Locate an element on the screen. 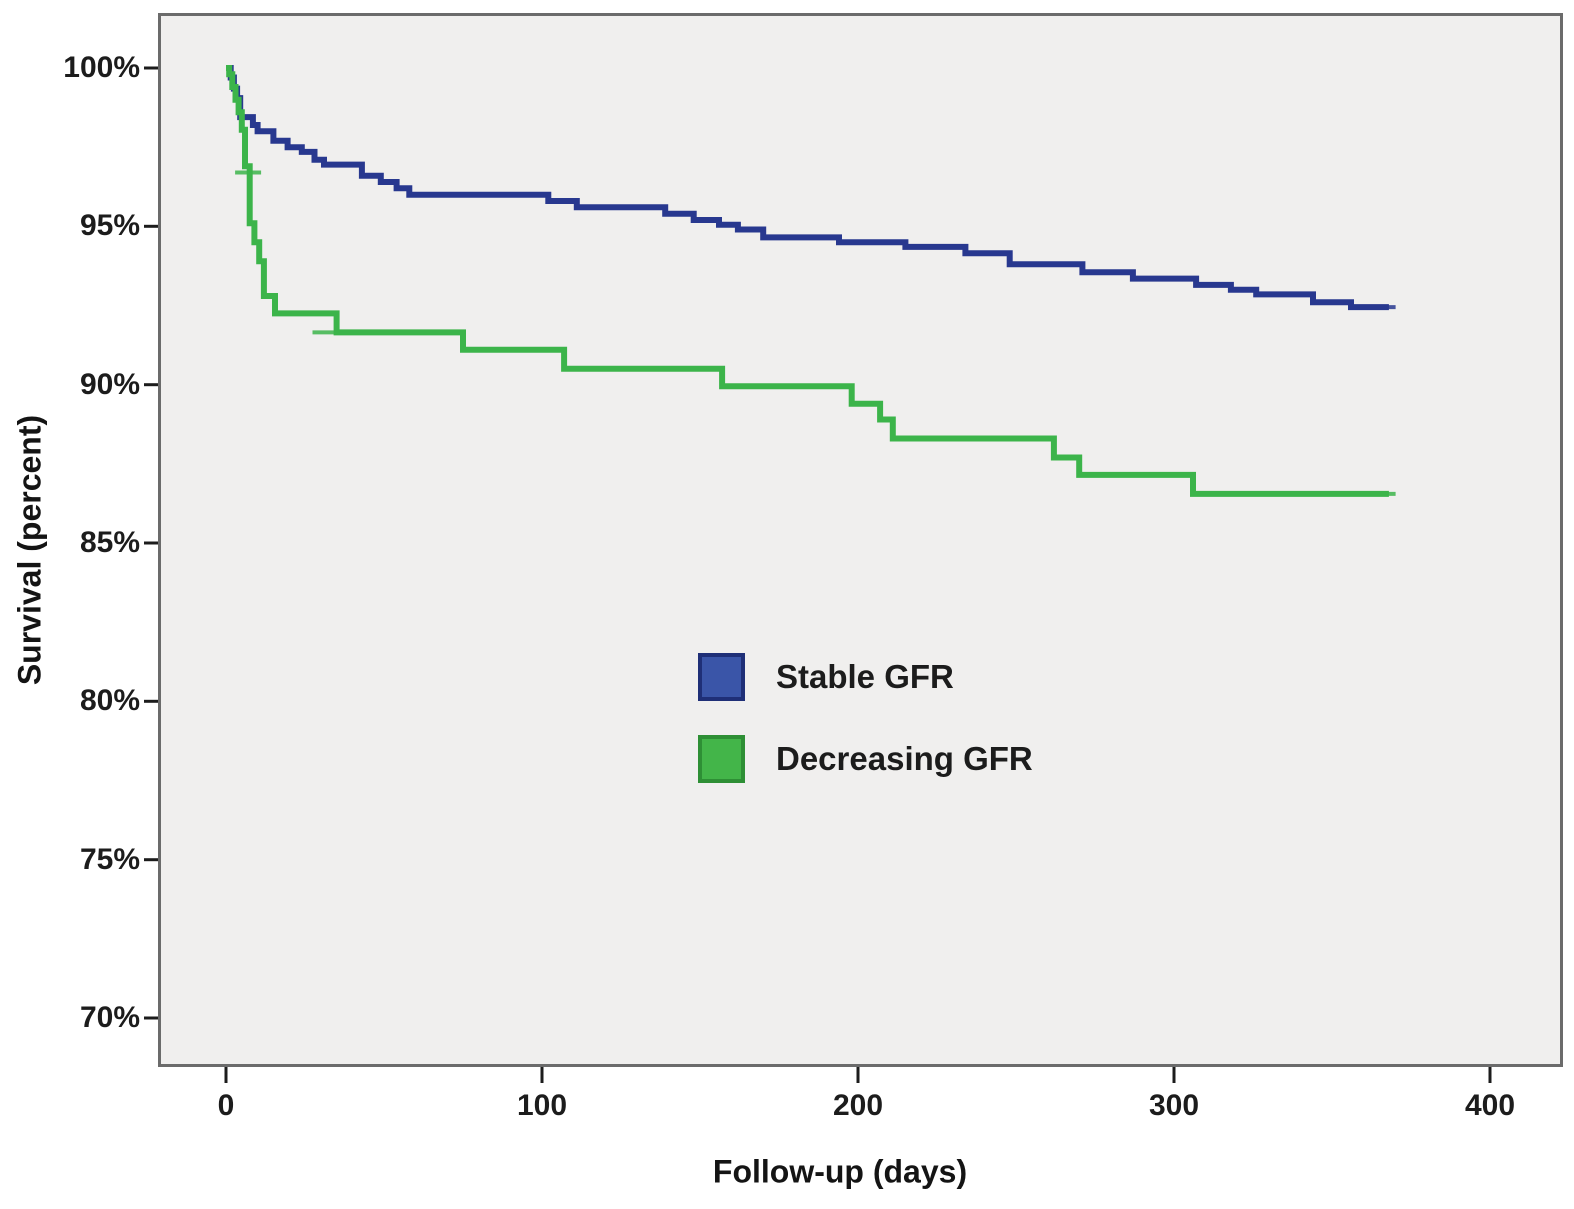 The image size is (1574, 1209). y-tick-label: 75% is located at coordinates (109, 859).